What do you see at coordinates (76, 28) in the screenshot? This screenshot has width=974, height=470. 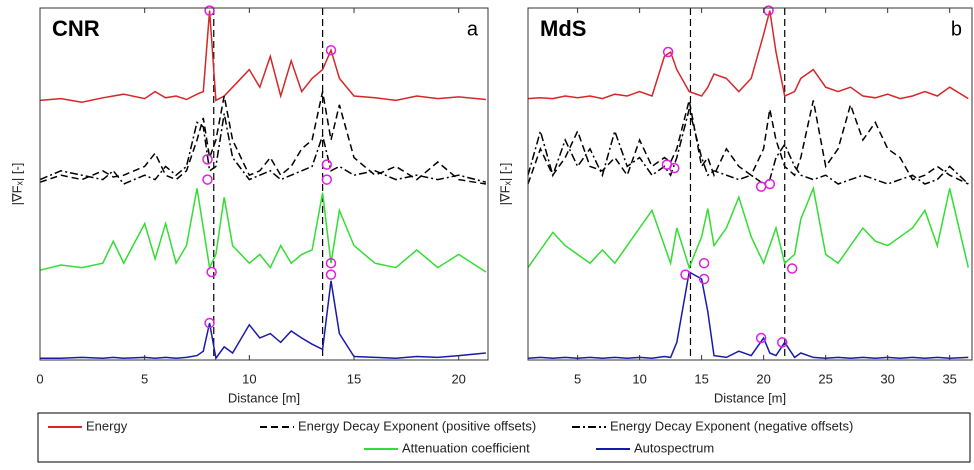 I see `panel-title: CNR` at bounding box center [76, 28].